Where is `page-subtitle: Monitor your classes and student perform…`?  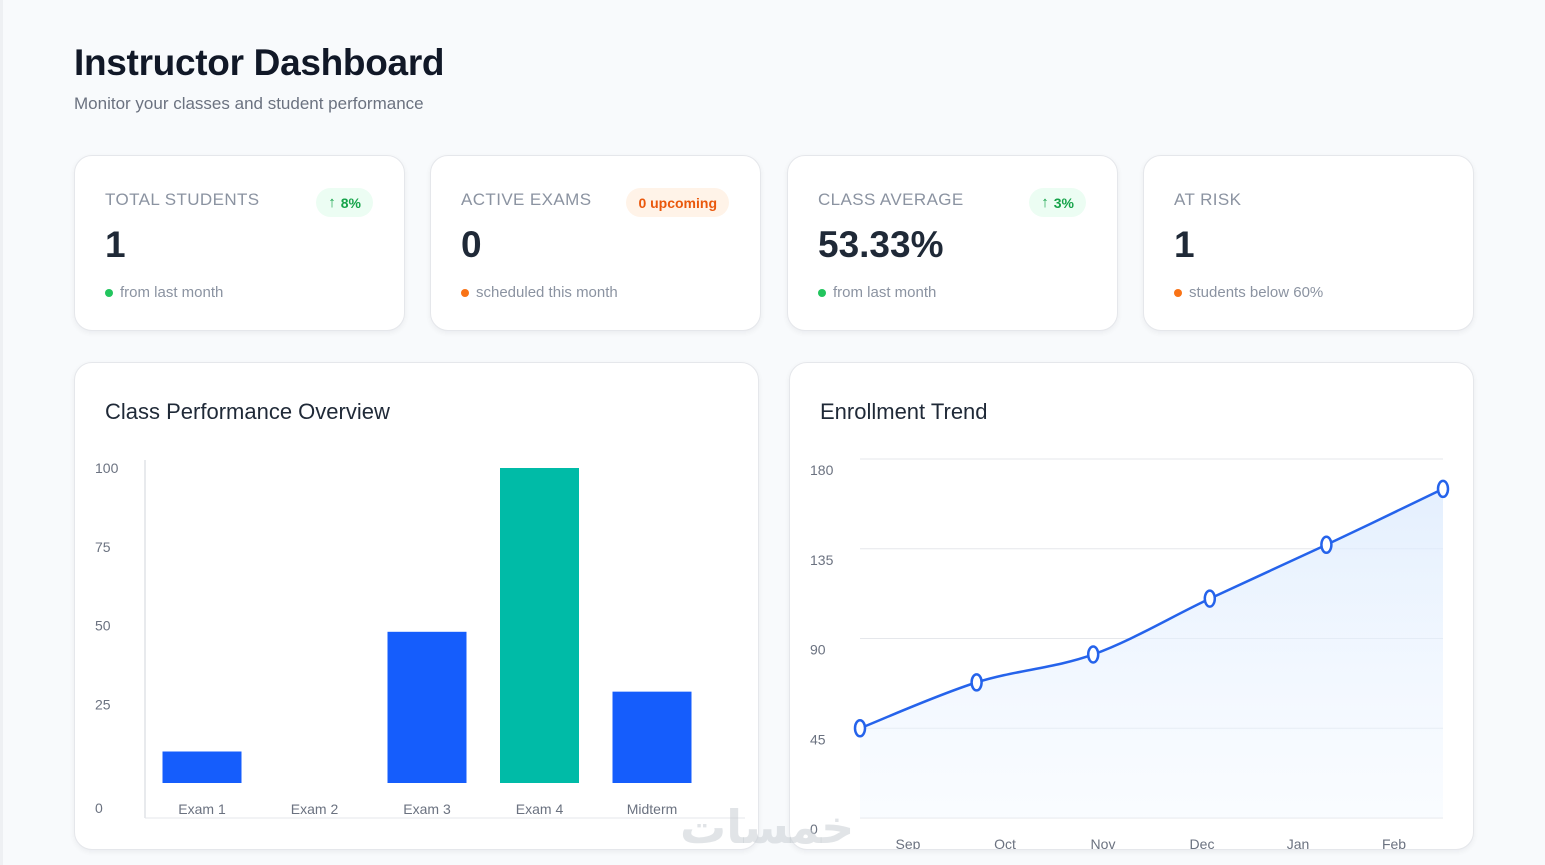
page-subtitle: Monitor your classes and student perform… is located at coordinates (249, 103).